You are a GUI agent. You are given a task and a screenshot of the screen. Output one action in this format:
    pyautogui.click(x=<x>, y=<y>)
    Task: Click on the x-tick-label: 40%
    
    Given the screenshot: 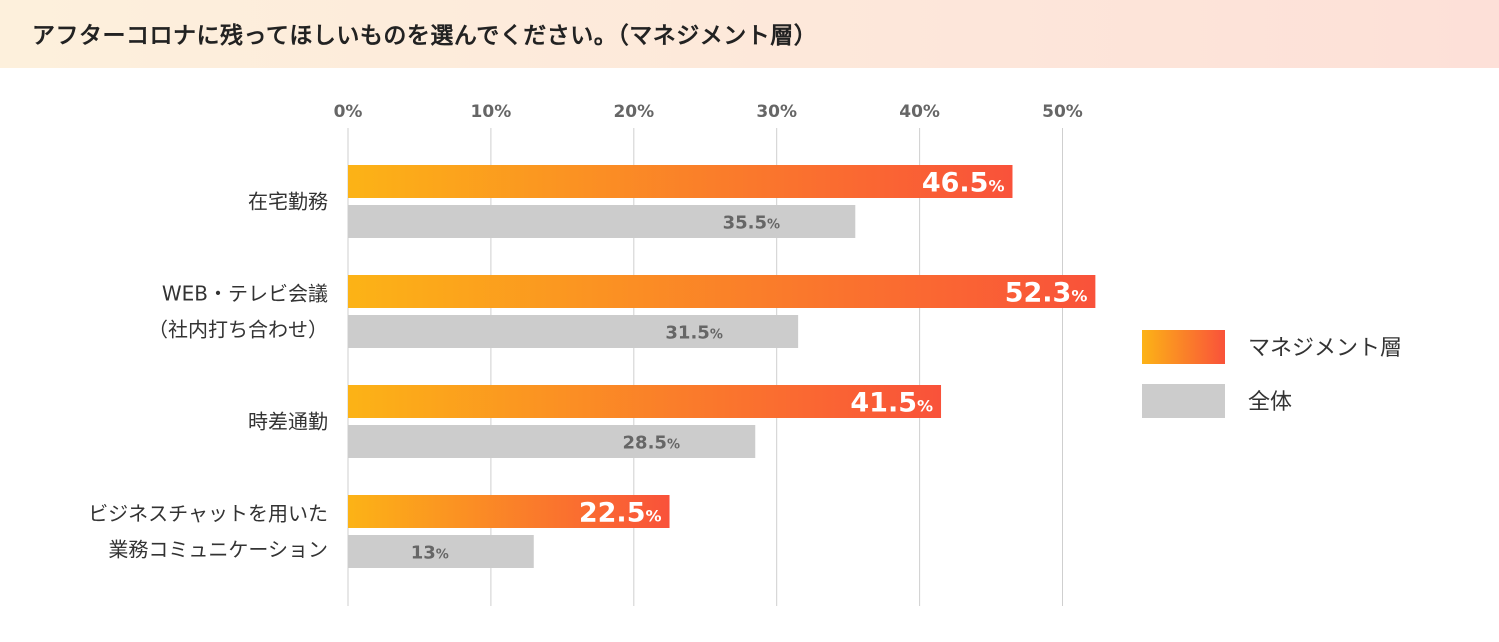 What is the action you would take?
    pyautogui.click(x=919, y=112)
    